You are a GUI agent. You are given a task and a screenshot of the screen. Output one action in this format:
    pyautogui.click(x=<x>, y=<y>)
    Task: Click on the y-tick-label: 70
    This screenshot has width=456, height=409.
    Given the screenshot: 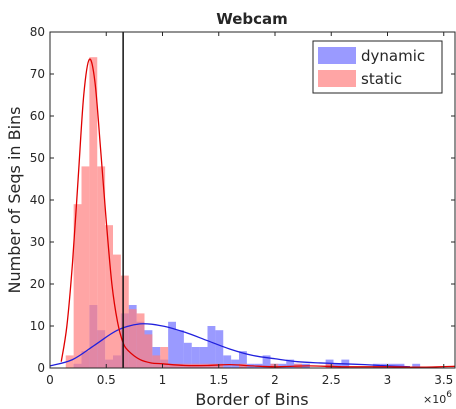 What is the action you would take?
    pyautogui.click(x=37, y=74)
    